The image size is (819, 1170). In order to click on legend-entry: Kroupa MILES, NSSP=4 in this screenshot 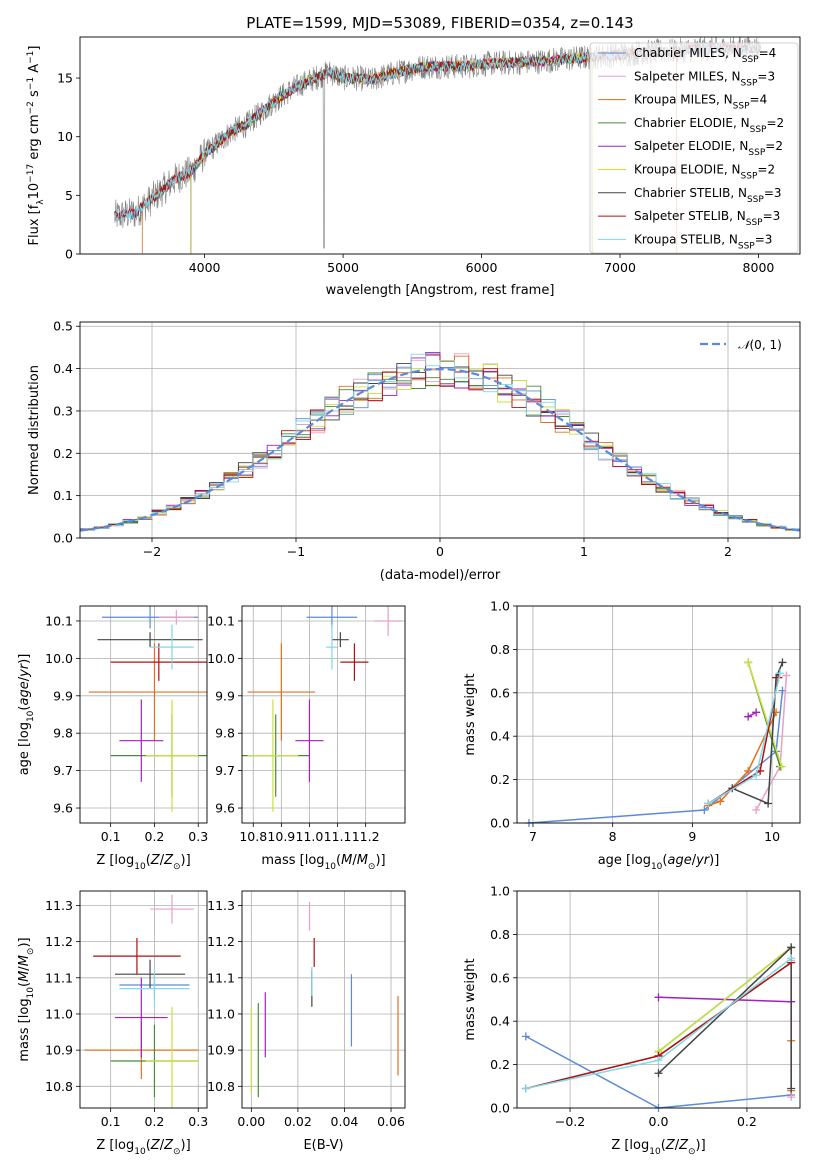, I will do `click(700, 102)`.